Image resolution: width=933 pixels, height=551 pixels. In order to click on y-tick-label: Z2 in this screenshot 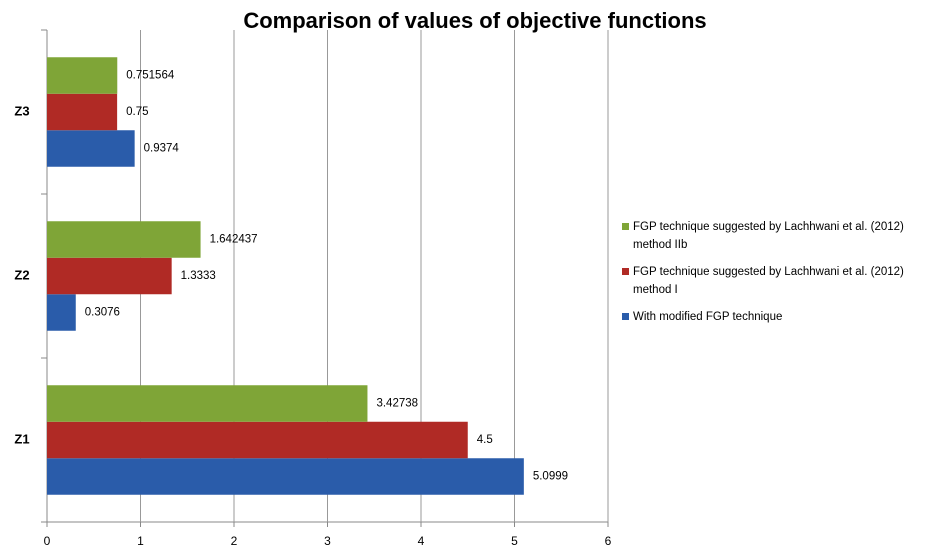, I will do `click(21, 274)`.